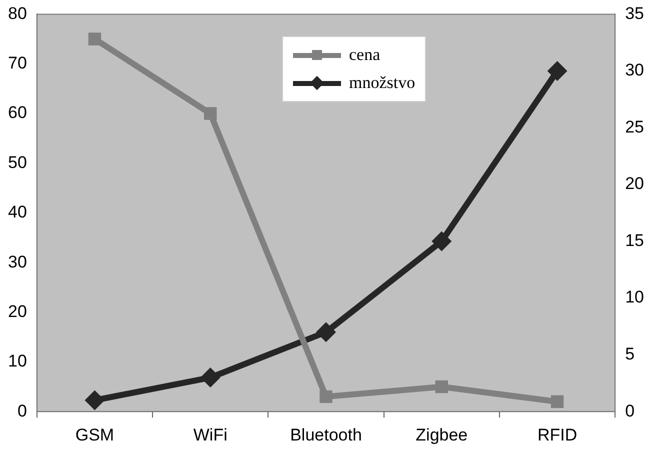  I want to click on y2-tick-label: 15, so click(634, 240).